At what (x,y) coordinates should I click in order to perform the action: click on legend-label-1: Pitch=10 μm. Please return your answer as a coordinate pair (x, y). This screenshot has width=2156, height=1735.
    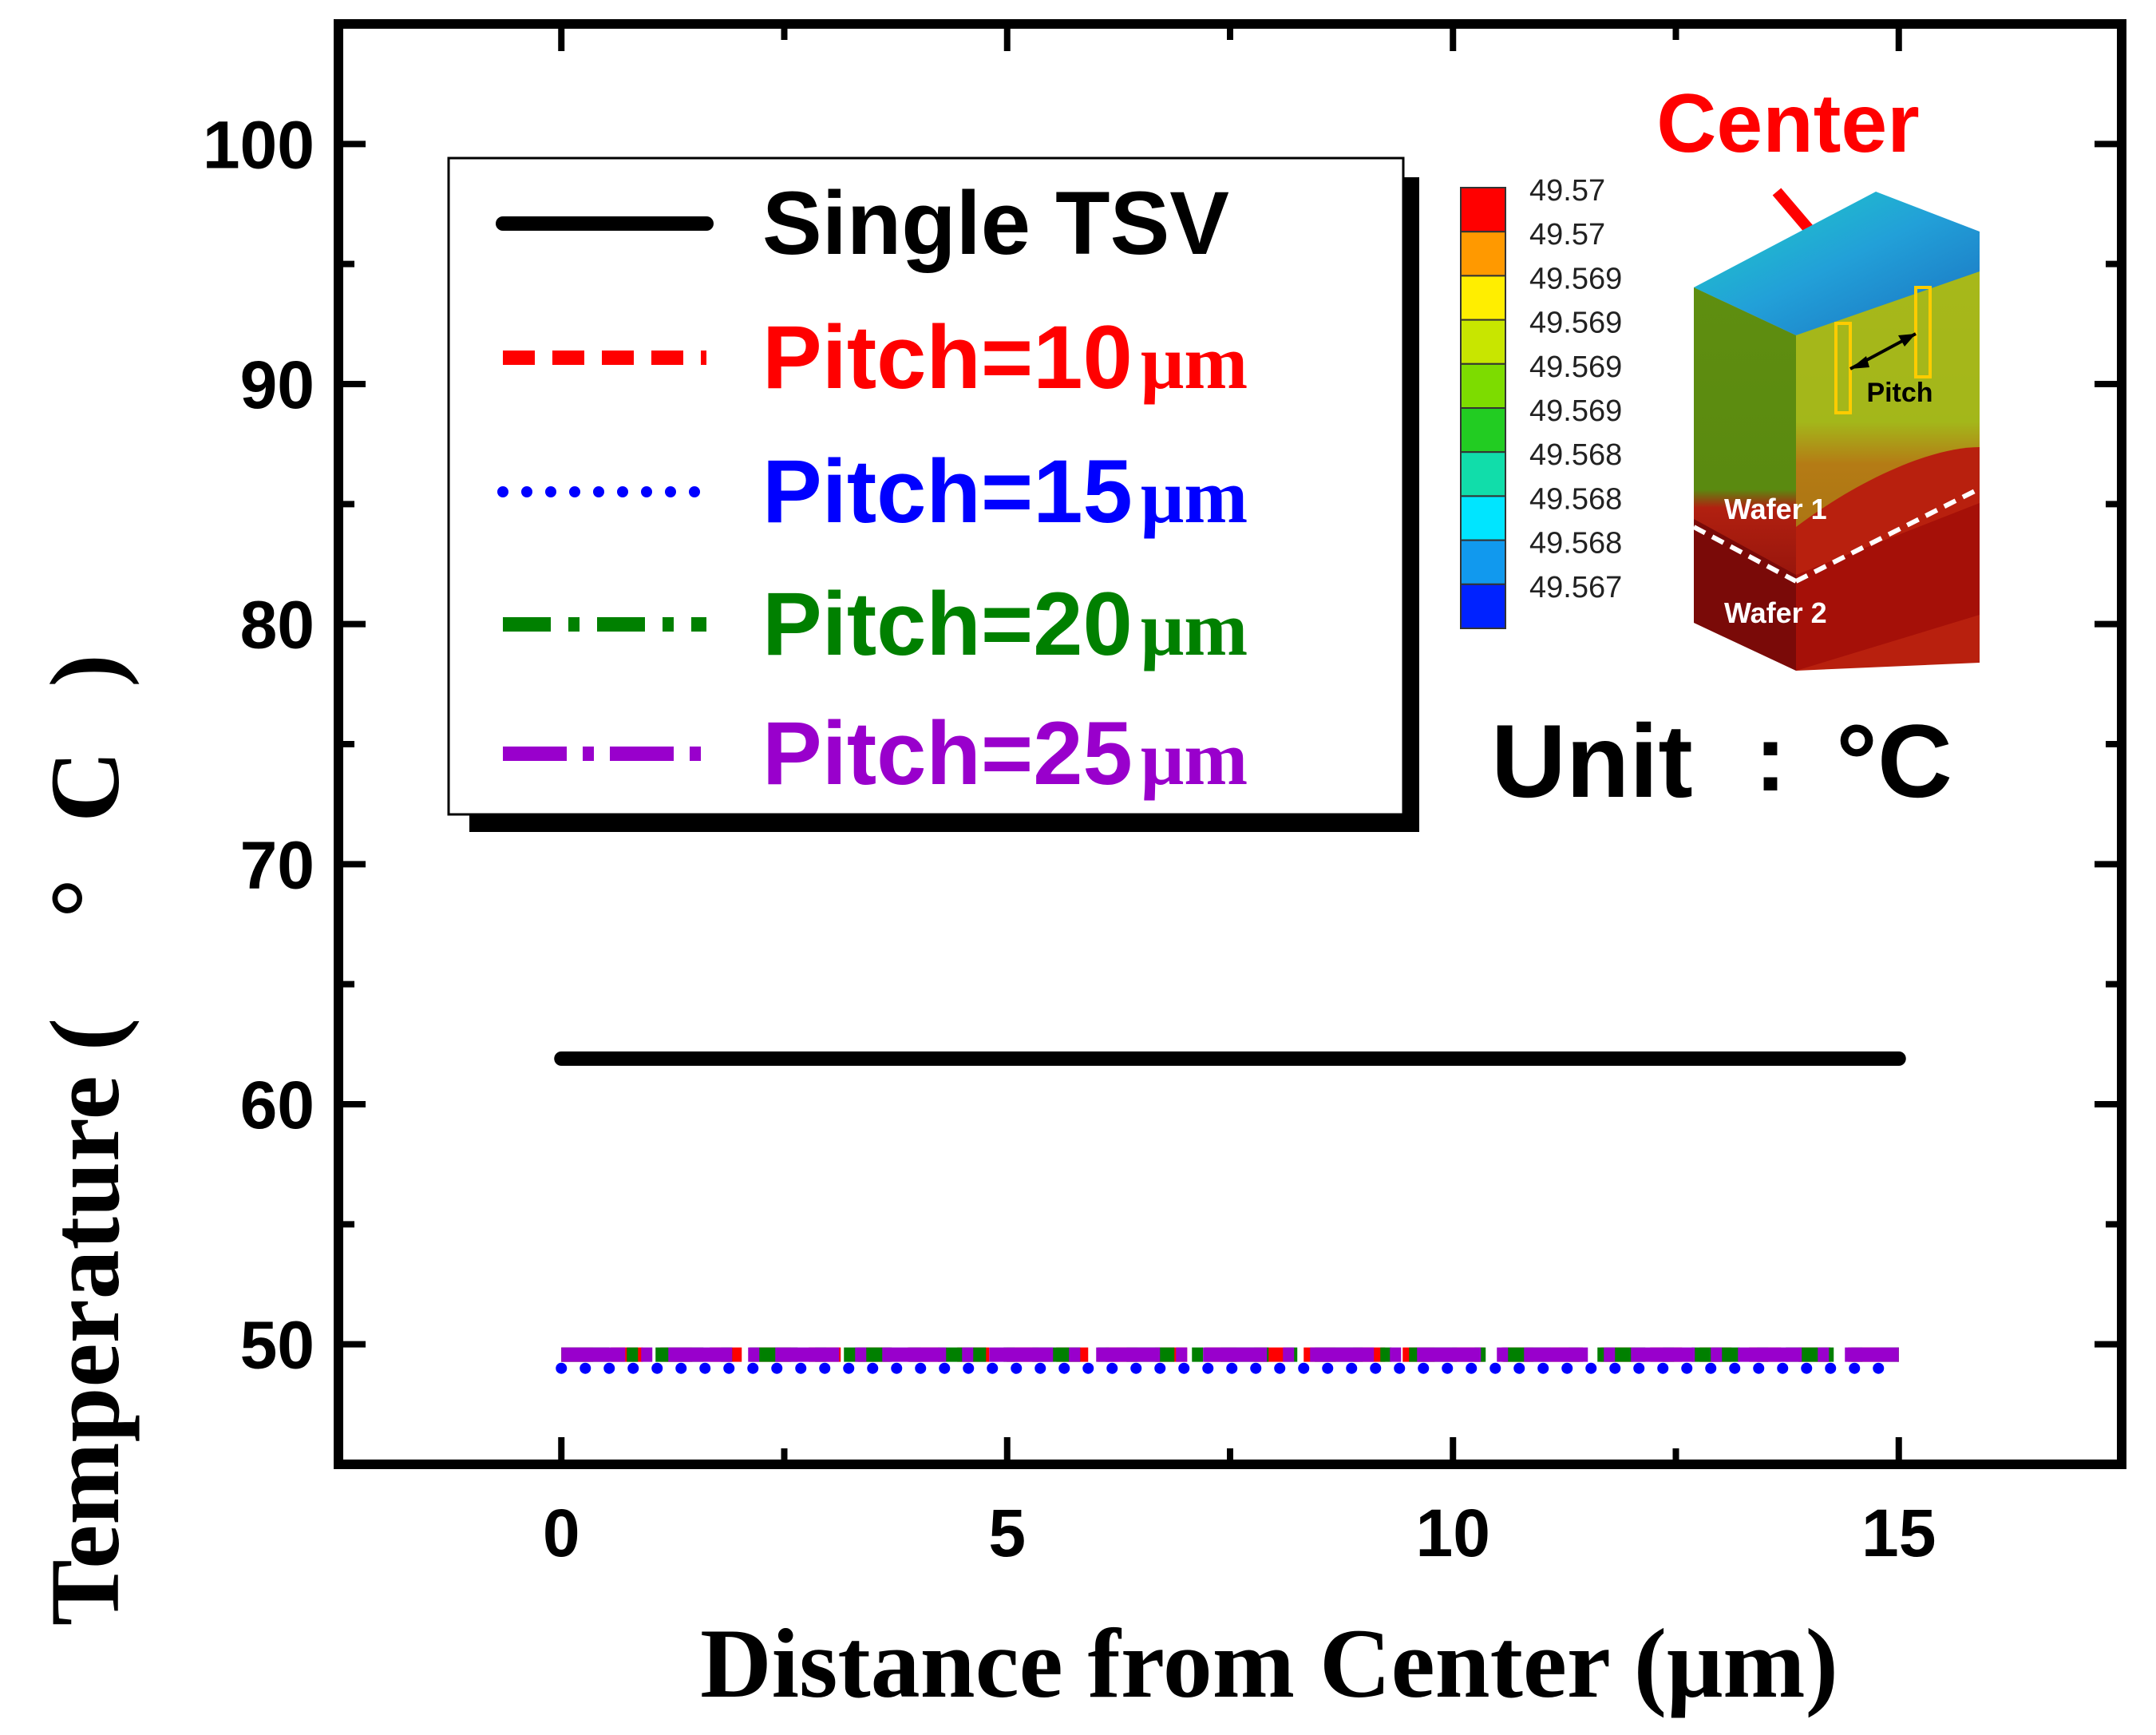
    Looking at the image, I should click on (1005, 357).